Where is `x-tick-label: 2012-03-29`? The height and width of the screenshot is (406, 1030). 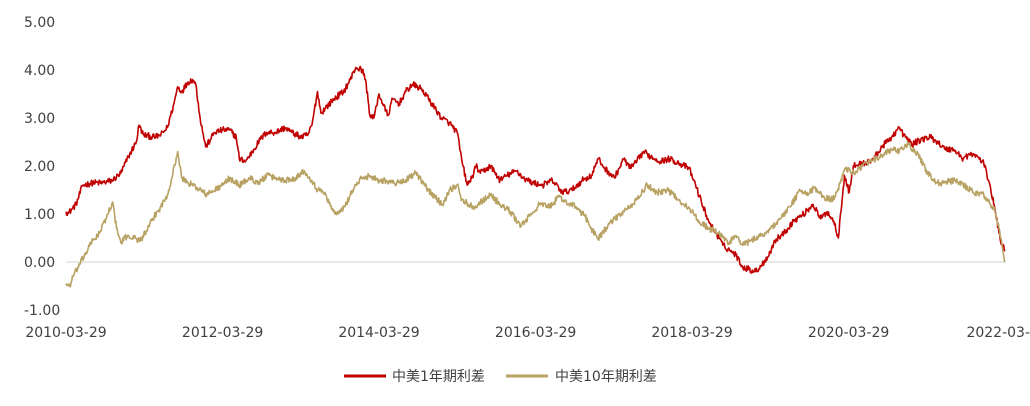
x-tick-label: 2012-03-29 is located at coordinates (222, 333).